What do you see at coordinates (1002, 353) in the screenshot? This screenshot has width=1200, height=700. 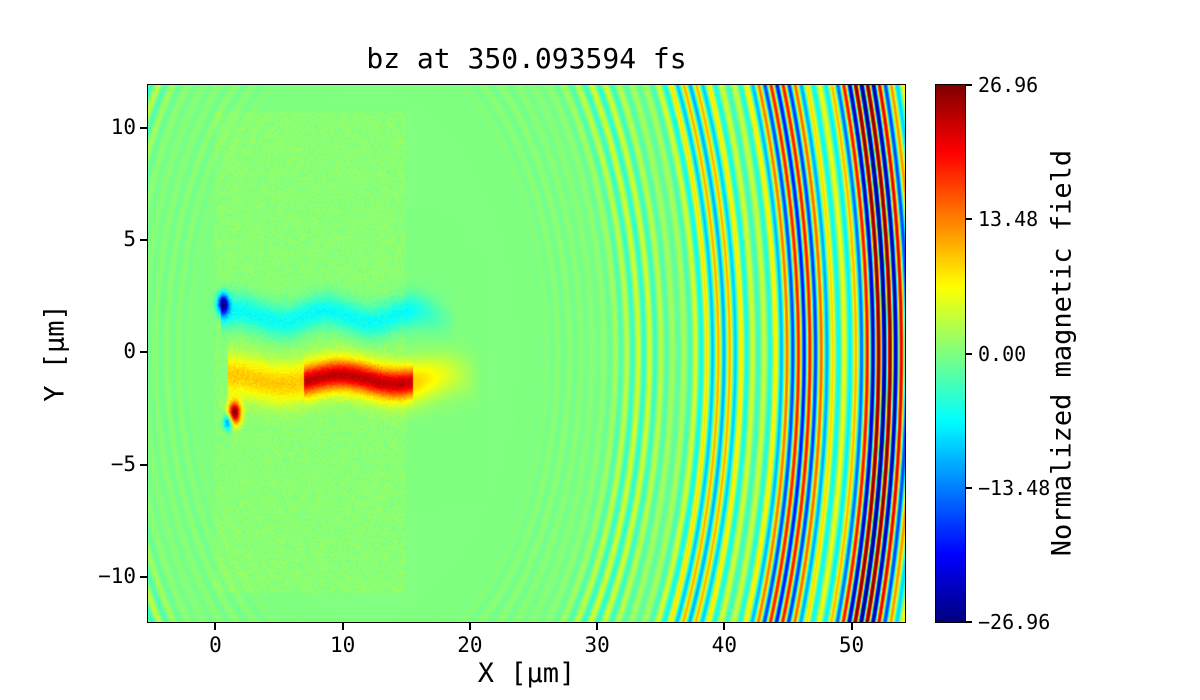 I see `colorbar-tick-label: 0.00` at bounding box center [1002, 353].